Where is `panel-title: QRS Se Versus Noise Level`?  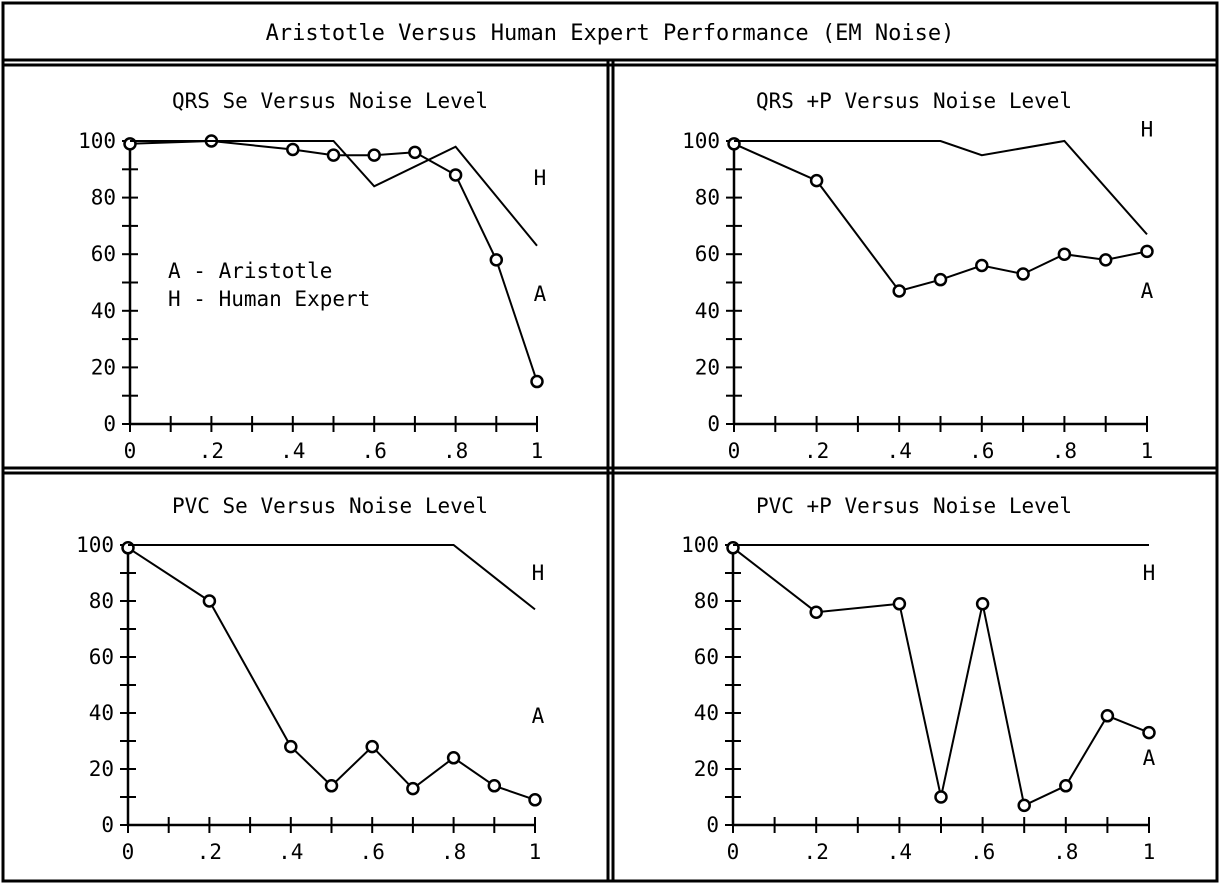
panel-title: QRS Se Versus Noise Level is located at coordinates (330, 101).